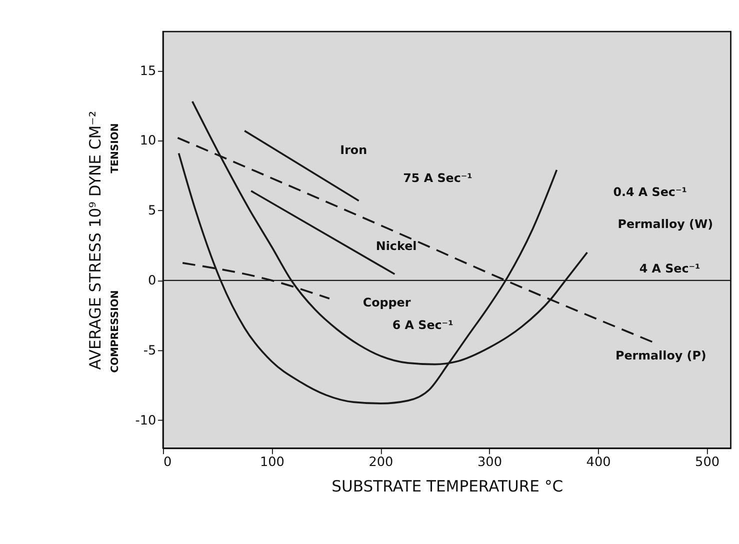  I want to click on x-tick-label: 300, so click(490, 462).